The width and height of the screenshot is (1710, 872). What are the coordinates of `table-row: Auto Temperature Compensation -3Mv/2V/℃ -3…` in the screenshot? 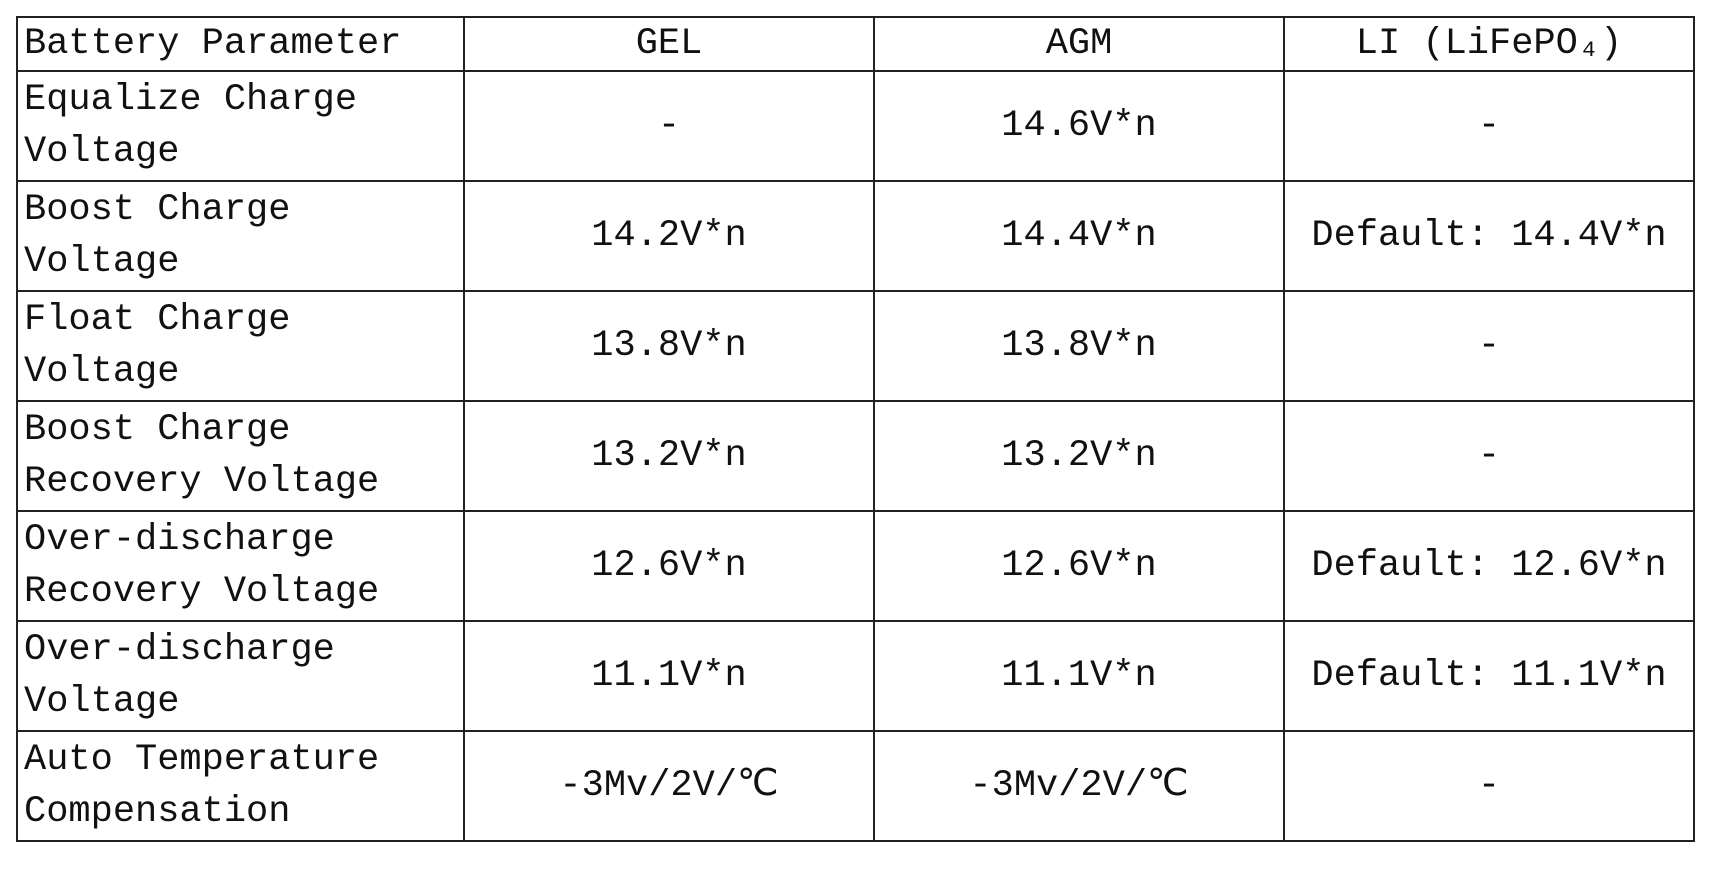 It's located at (855, 786).